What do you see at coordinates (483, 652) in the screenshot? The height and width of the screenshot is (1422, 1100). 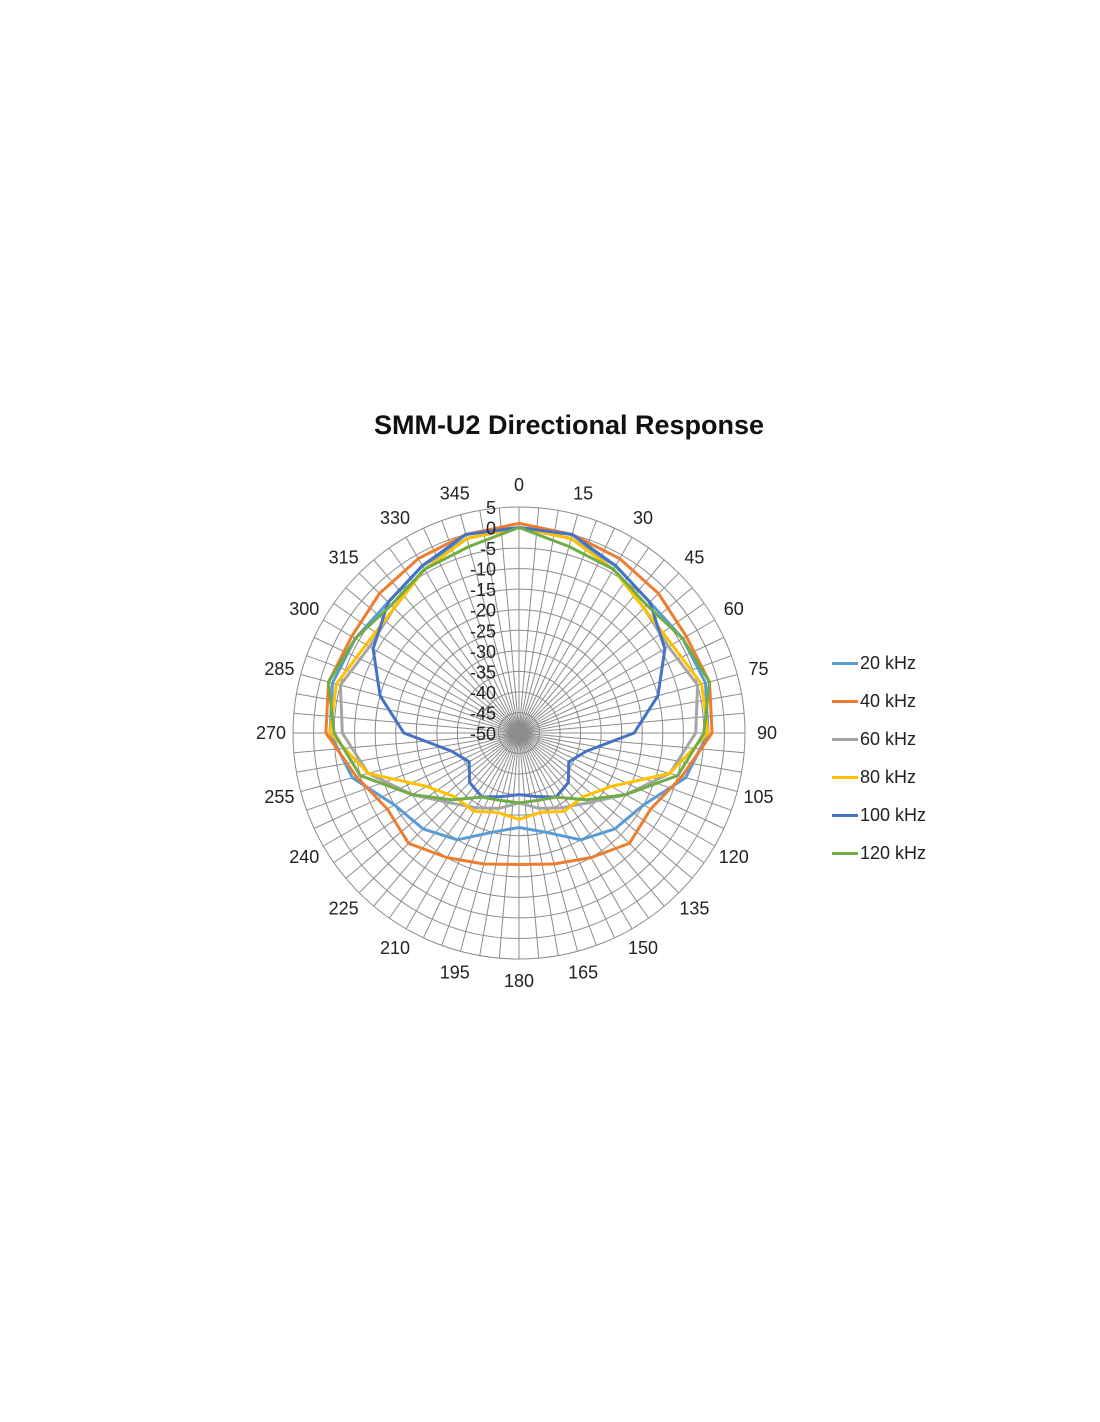 I see `radial-tick-label: -30` at bounding box center [483, 652].